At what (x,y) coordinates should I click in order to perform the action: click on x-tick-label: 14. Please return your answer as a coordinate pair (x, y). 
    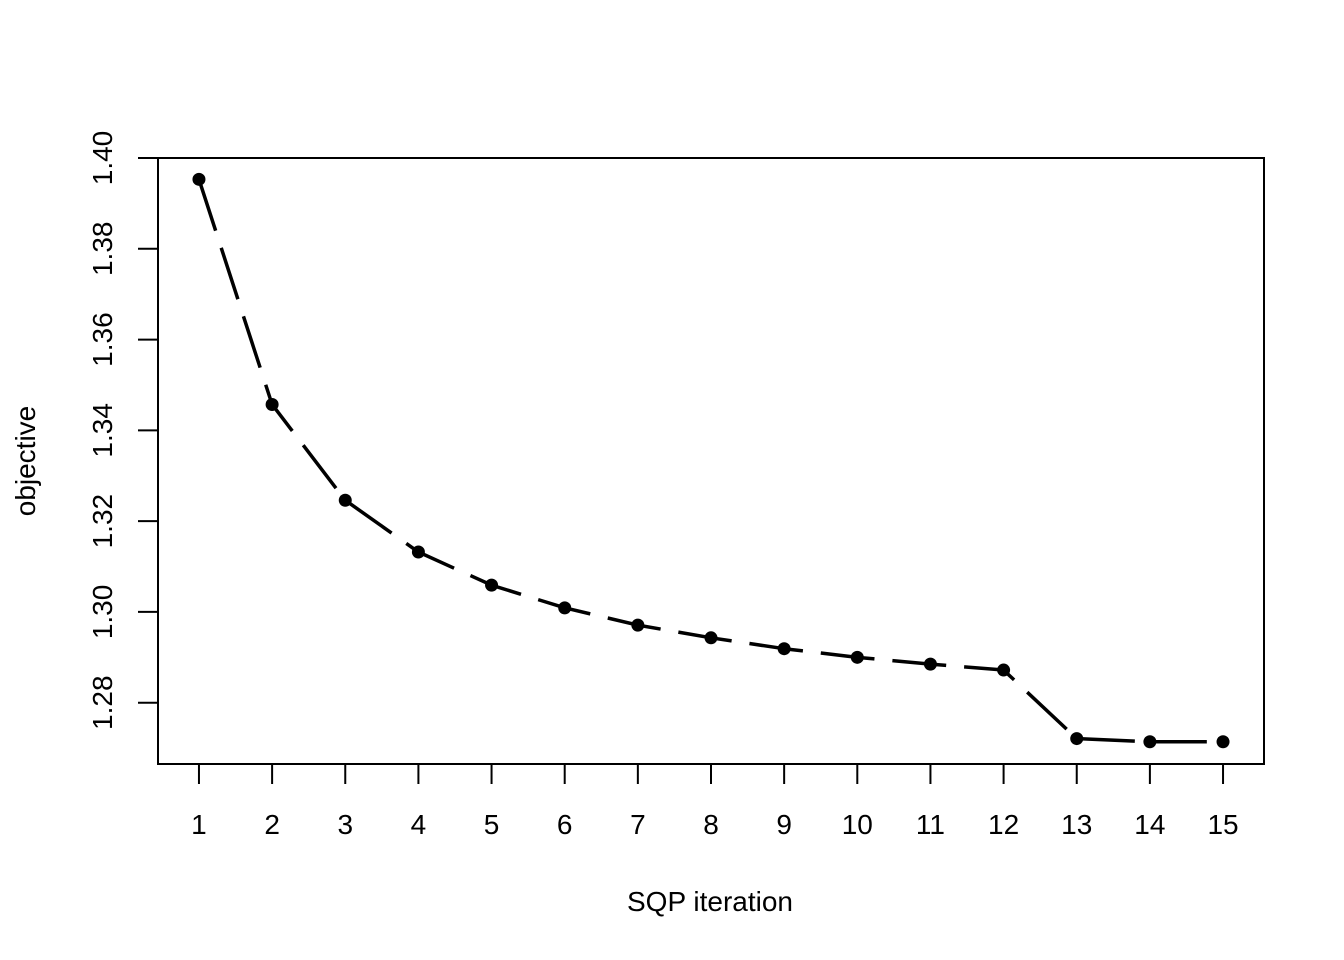
    Looking at the image, I should click on (1149, 824).